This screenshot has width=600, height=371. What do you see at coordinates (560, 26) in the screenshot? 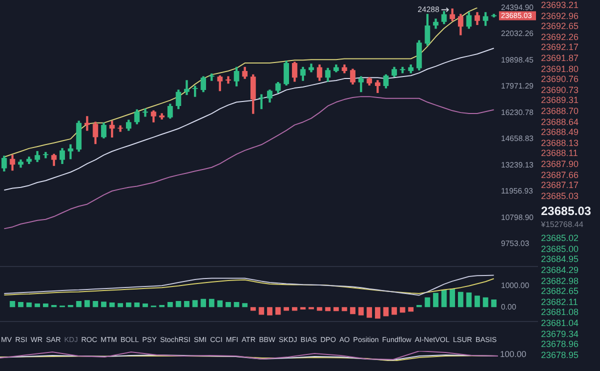
I see `text: 23692.65` at bounding box center [560, 26].